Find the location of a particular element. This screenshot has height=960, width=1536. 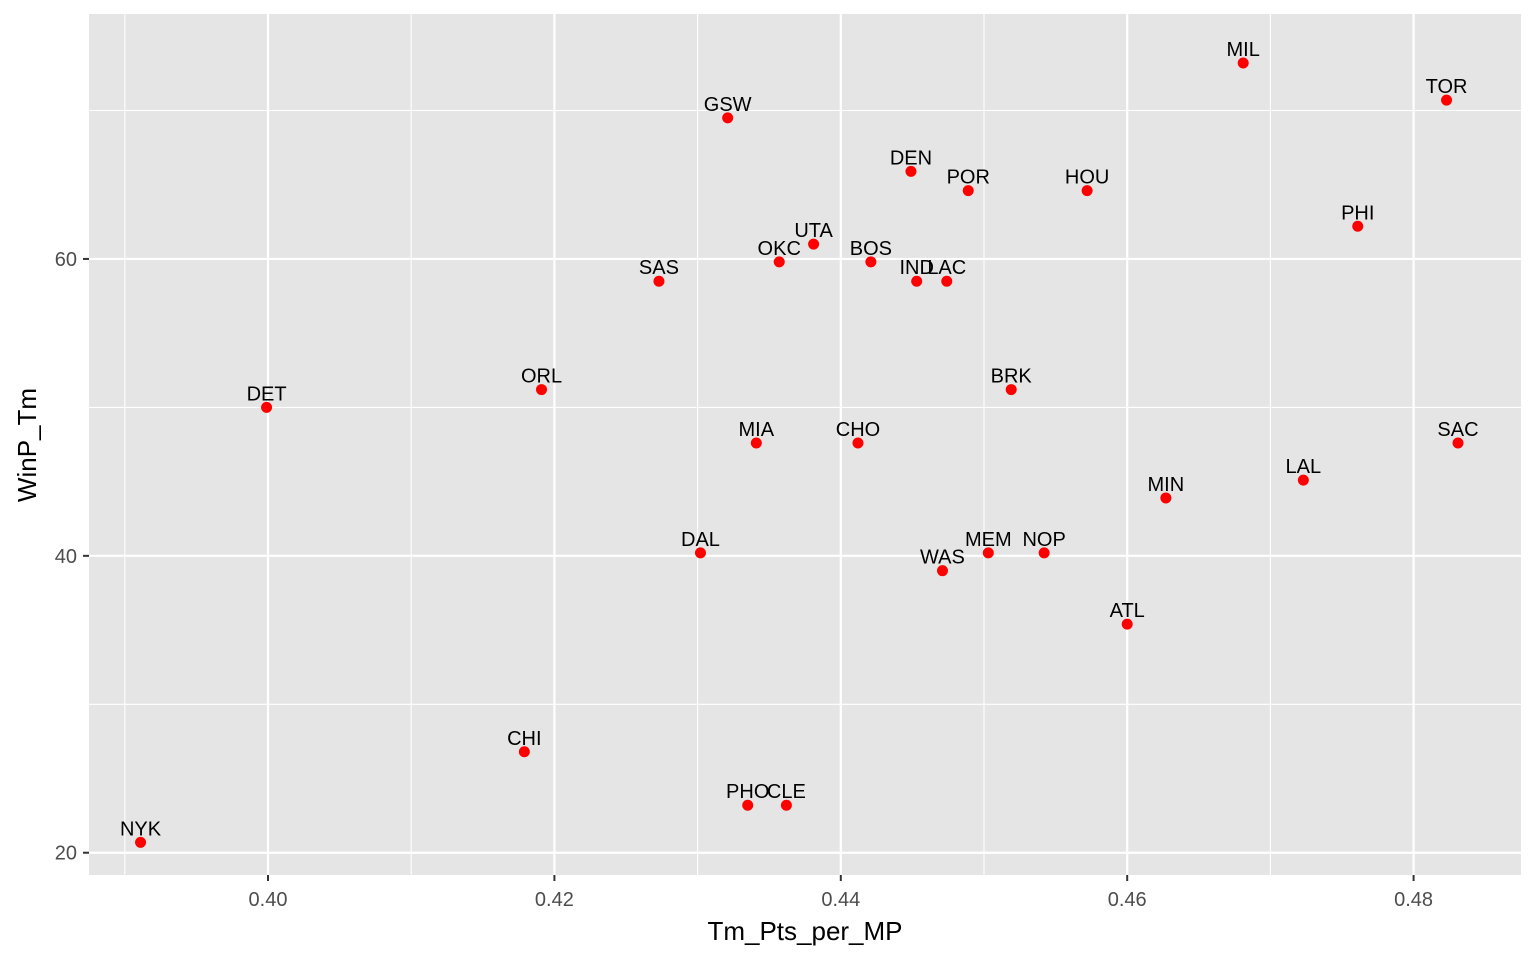

data-point-label: NYK is located at coordinates (141, 829).